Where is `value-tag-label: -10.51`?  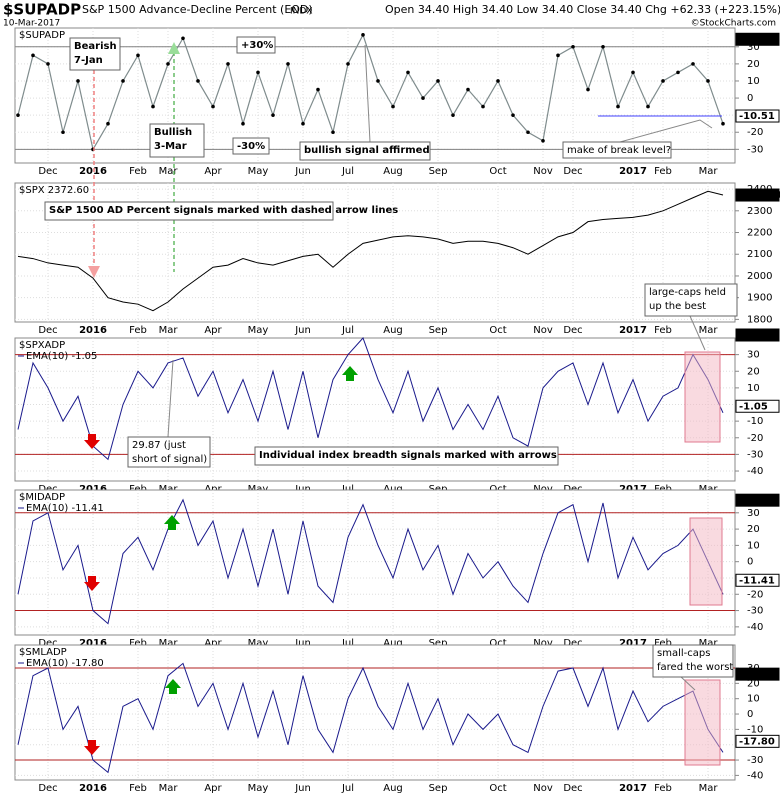
value-tag-label: -10.51 is located at coordinates (757, 116).